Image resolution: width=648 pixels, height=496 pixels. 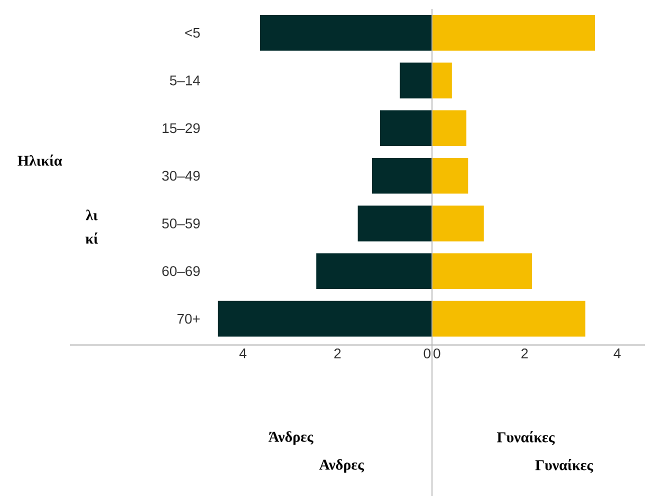 I want to click on y-tick-label: <5, so click(x=192, y=33).